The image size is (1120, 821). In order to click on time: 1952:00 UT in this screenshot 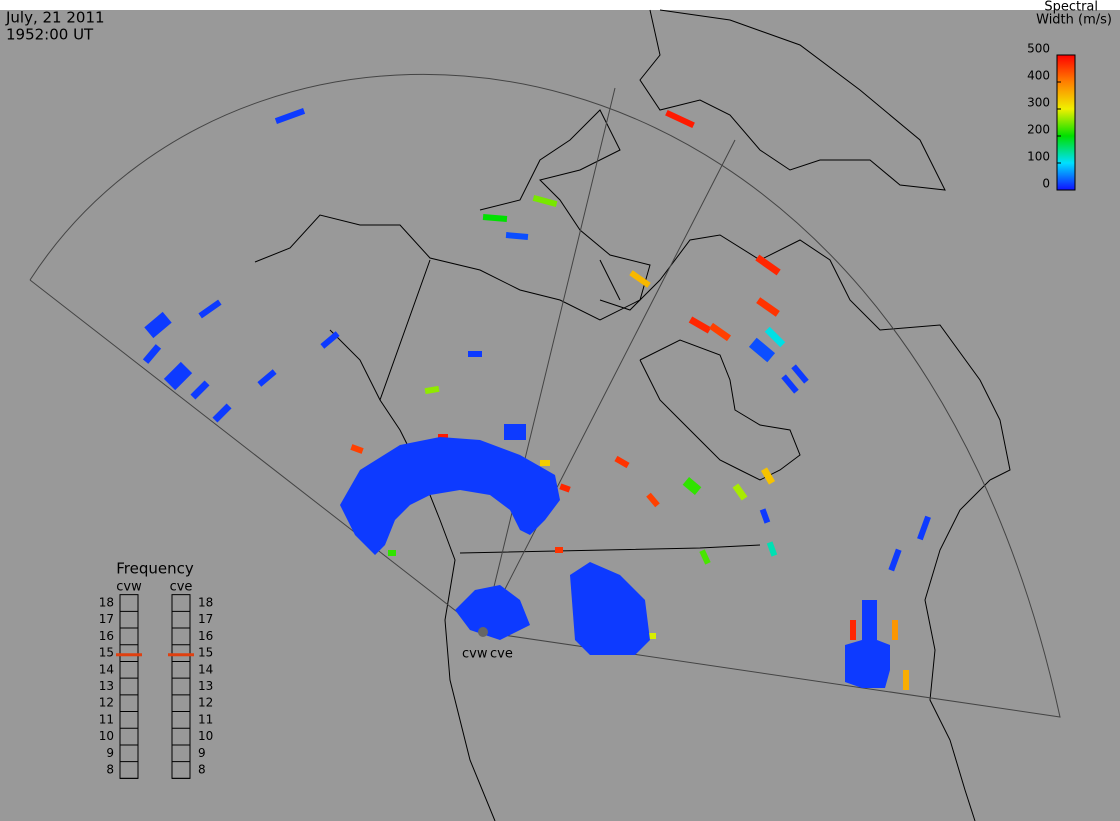, I will do `click(50, 35)`.